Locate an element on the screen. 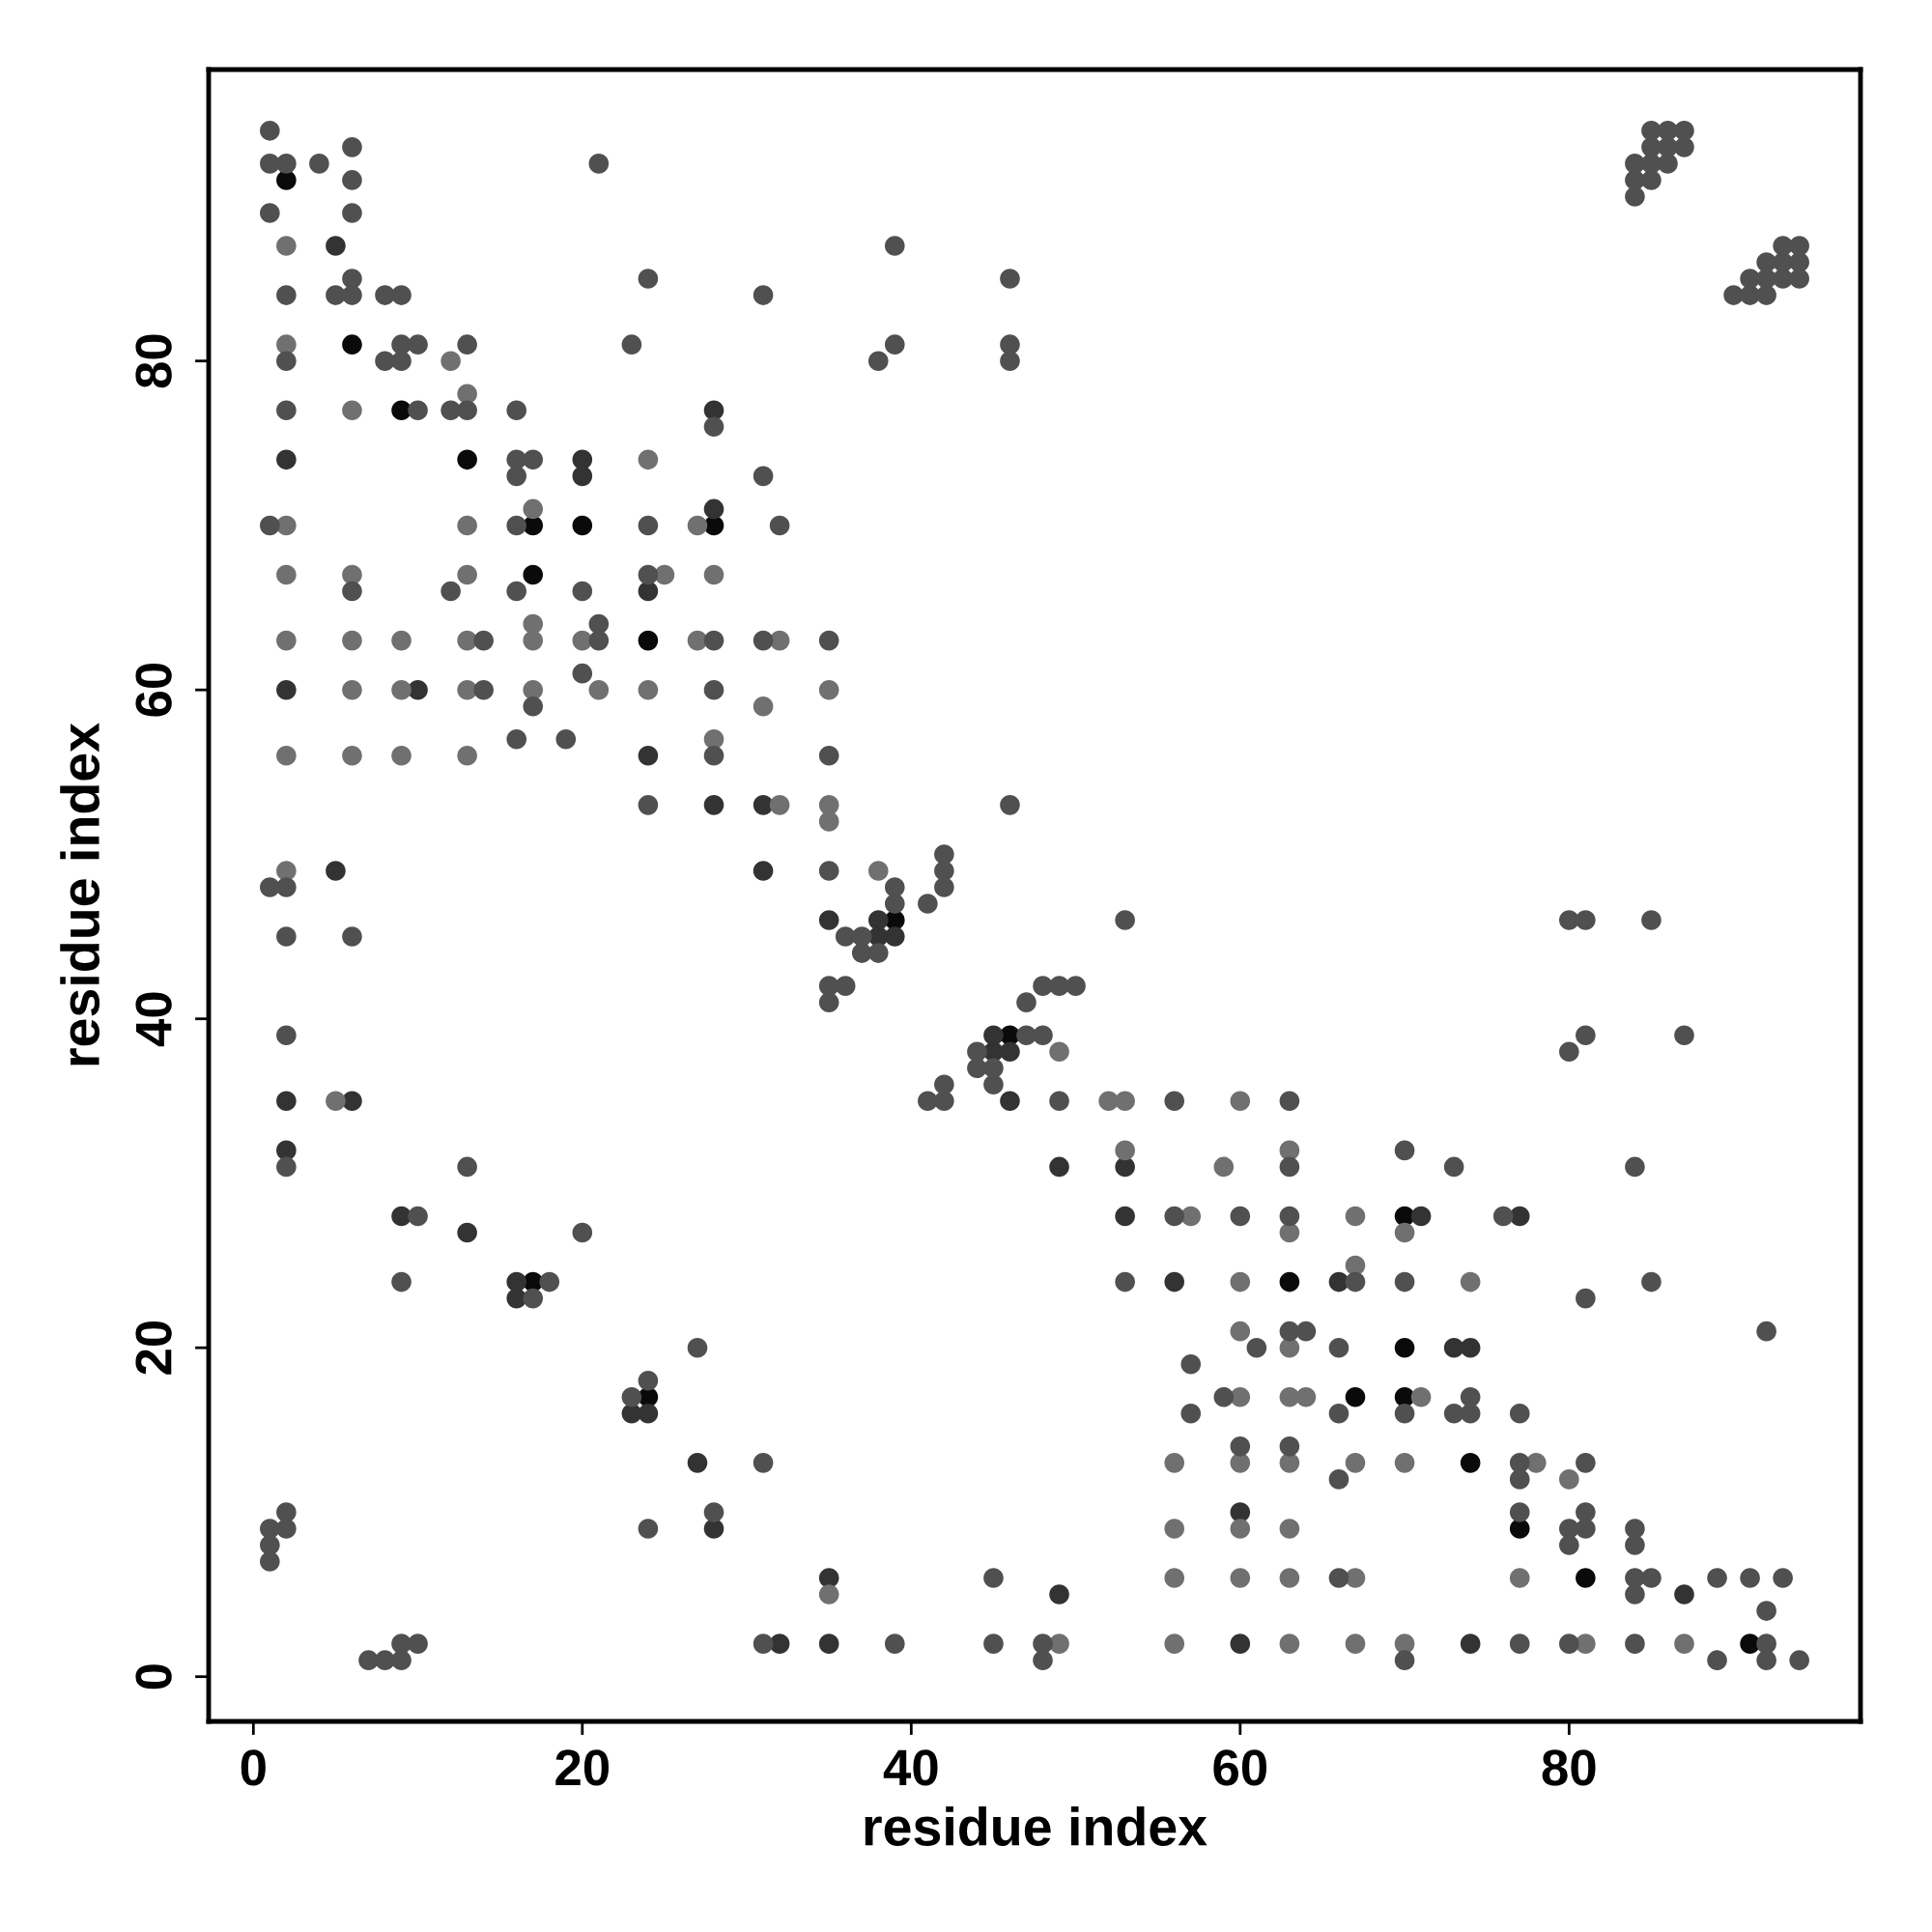 This screenshot has width=1932, height=1932. x-tick-label: 0 is located at coordinates (253, 1767).